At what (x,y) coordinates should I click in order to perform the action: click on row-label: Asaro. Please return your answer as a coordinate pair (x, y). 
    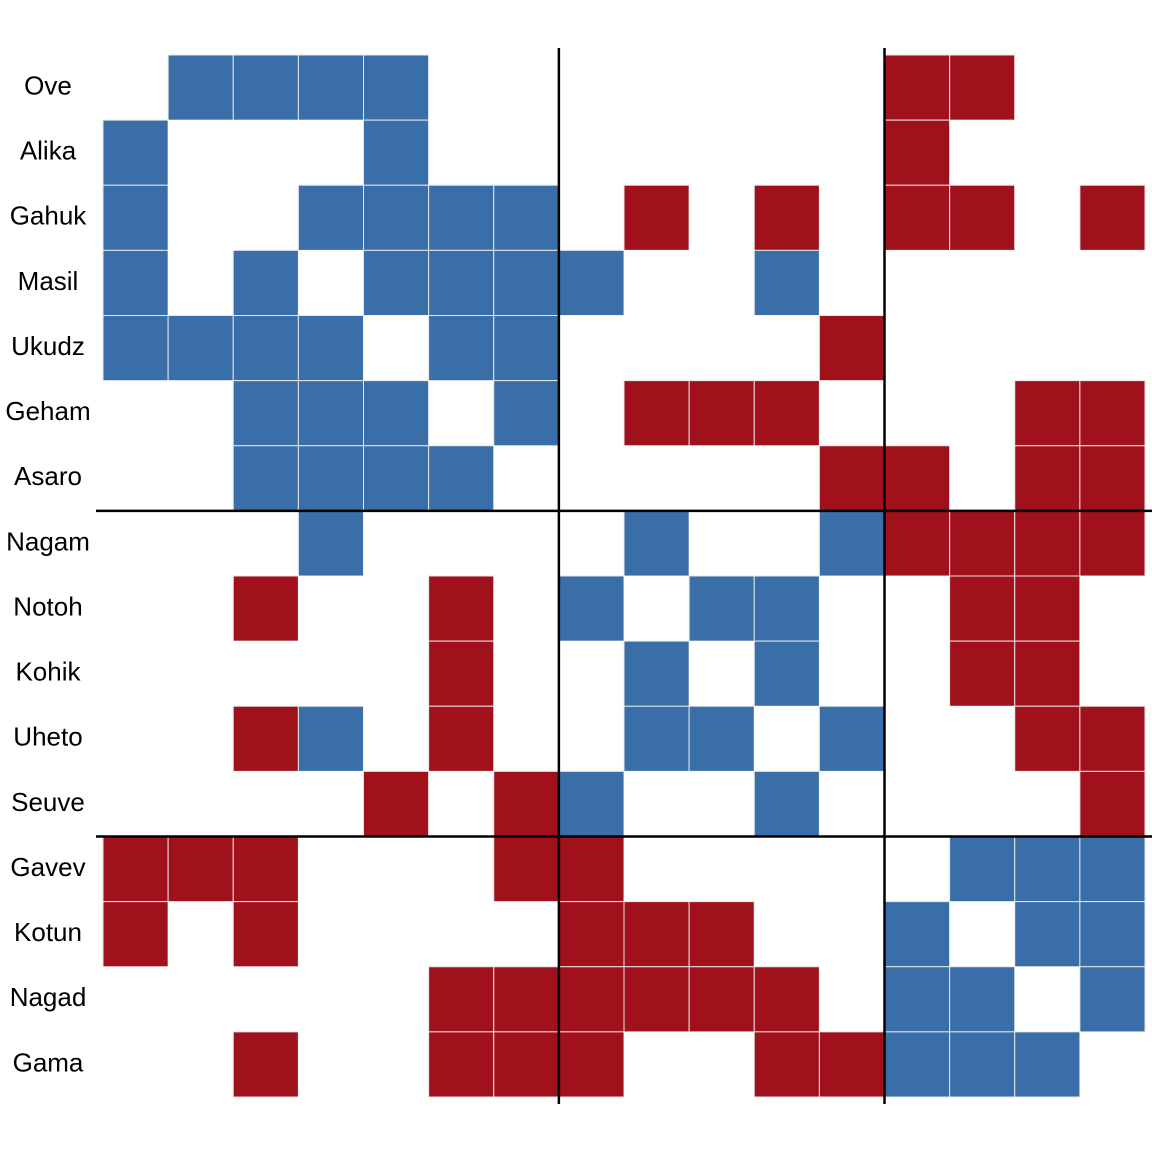
    Looking at the image, I should click on (48, 476).